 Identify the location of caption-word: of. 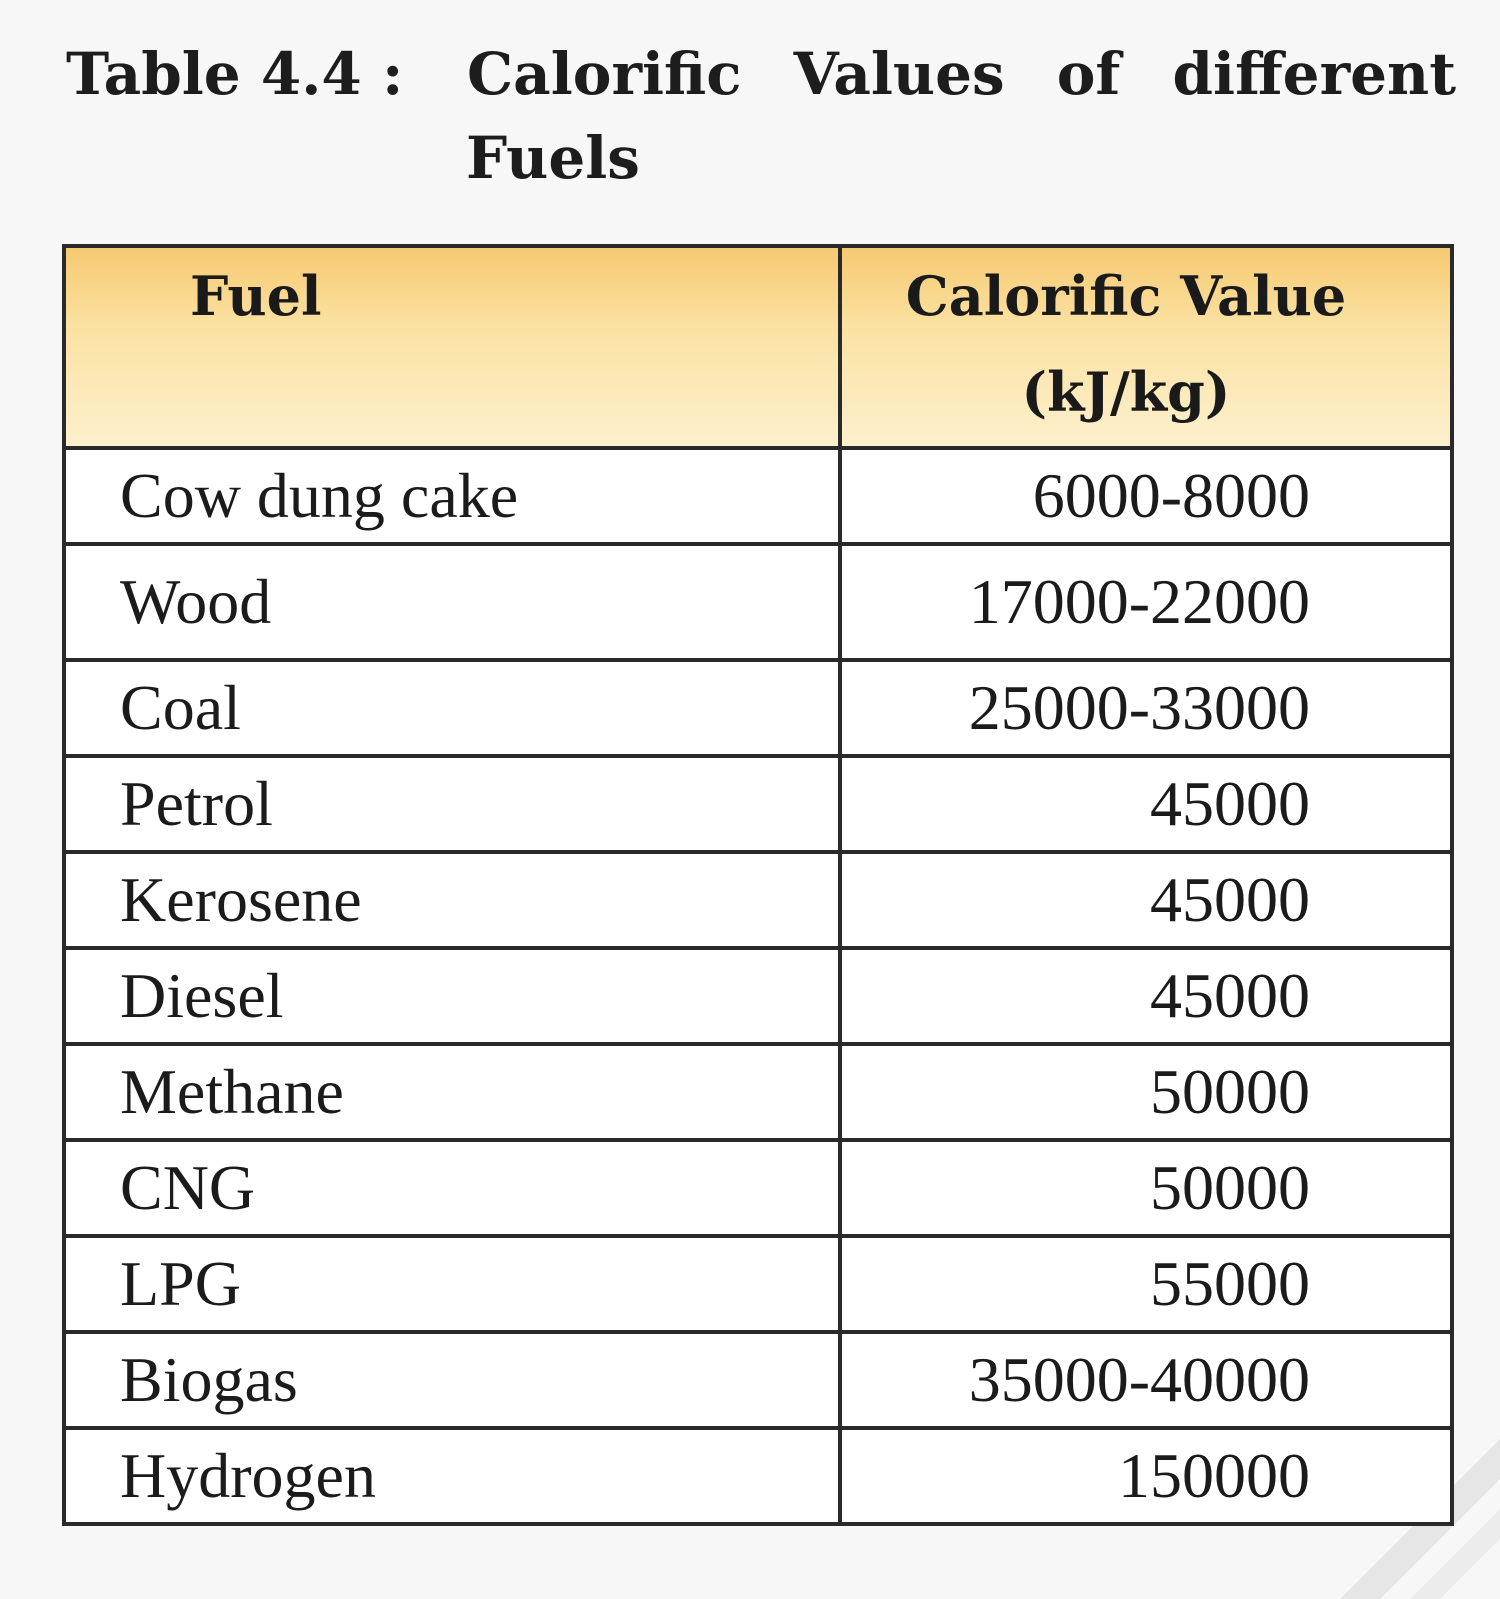
(1088, 74).